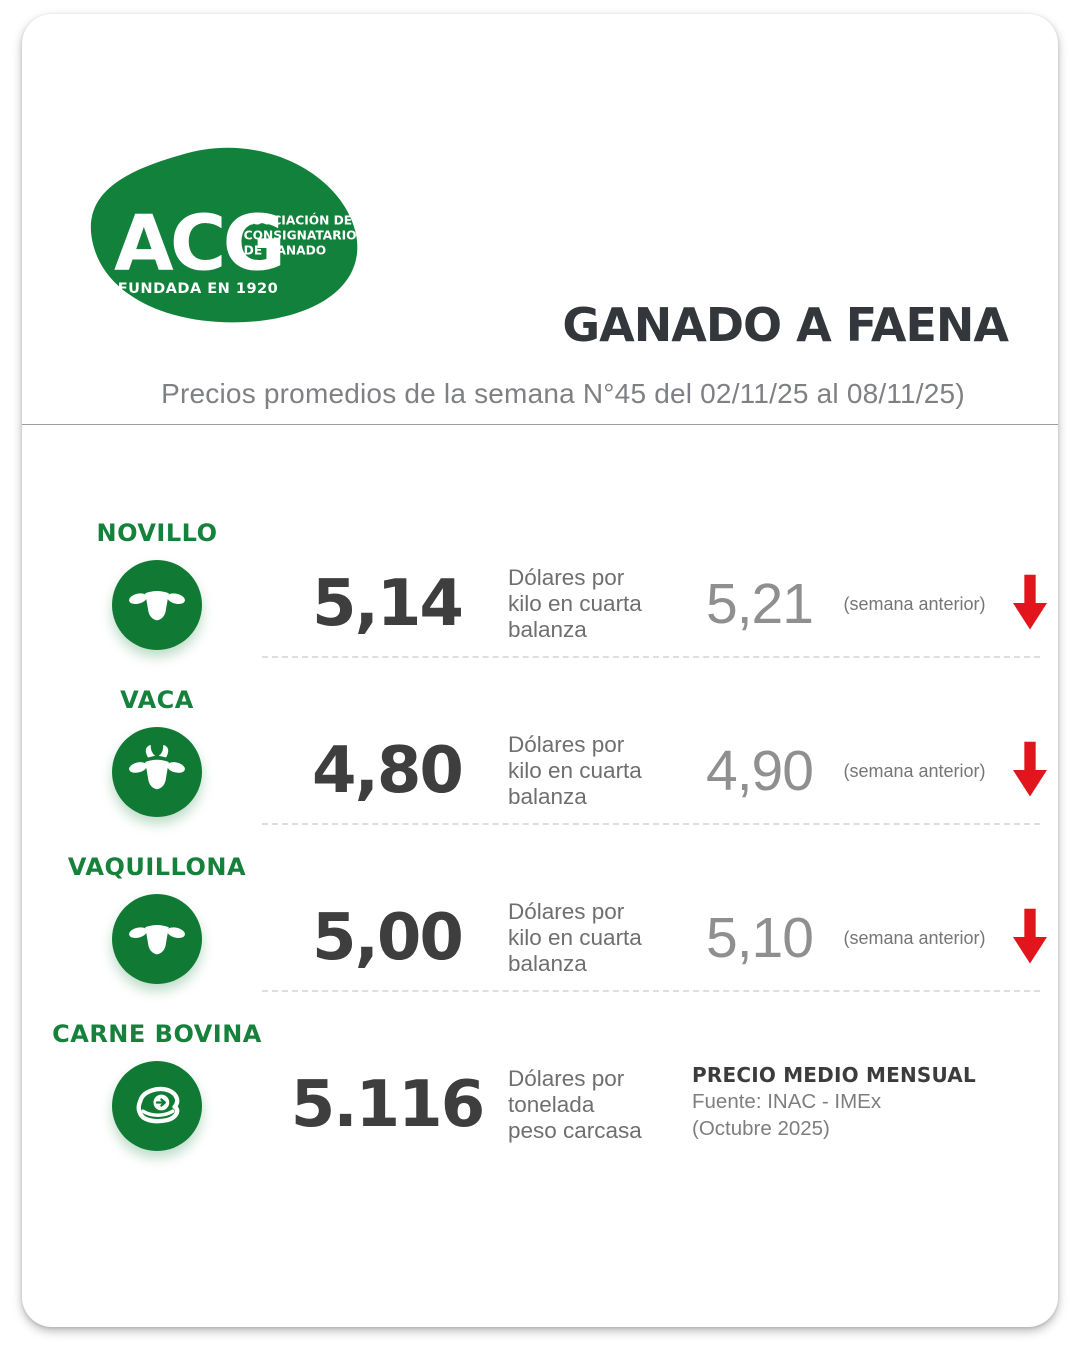  I want to click on animal-label: NOVILLO, so click(157, 533).